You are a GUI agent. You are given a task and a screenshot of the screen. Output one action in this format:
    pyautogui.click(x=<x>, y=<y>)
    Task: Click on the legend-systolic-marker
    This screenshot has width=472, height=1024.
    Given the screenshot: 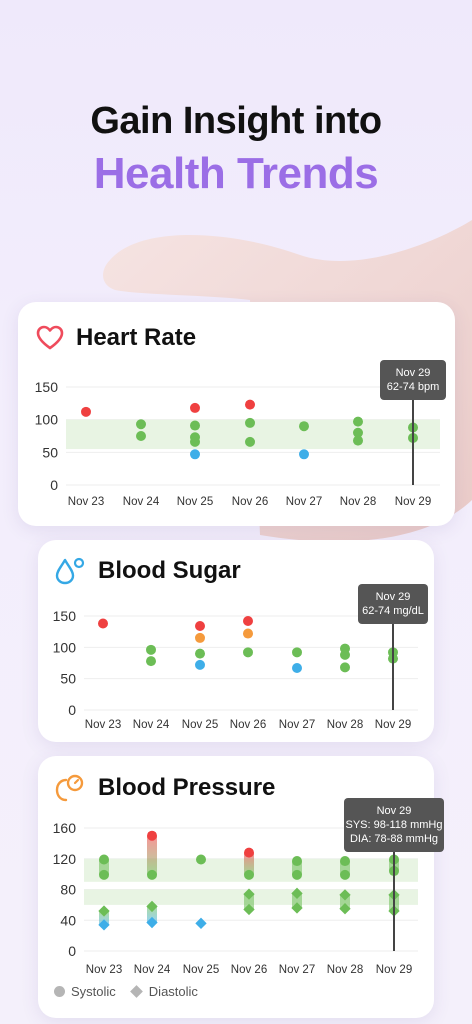 What is the action you would take?
    pyautogui.click(x=59, y=991)
    